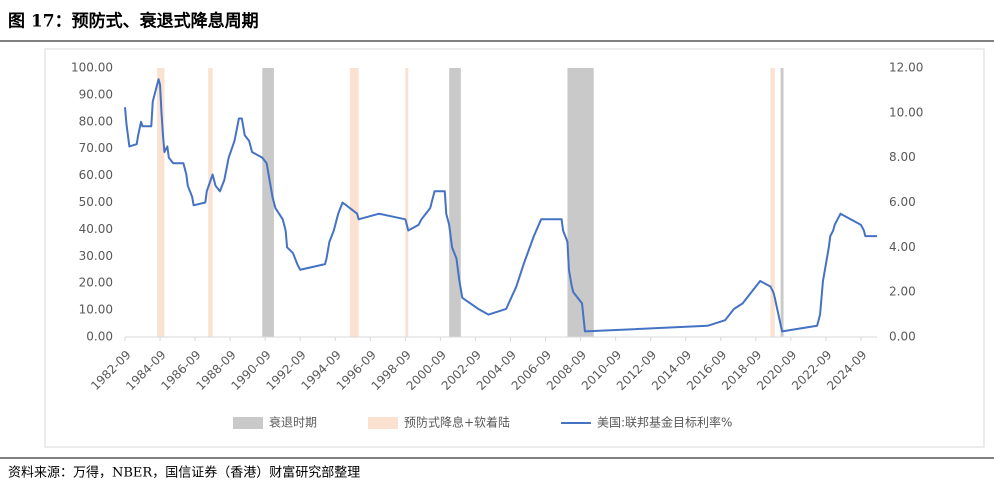  I want to click on y-tick-label: 80.00, so click(96, 121).